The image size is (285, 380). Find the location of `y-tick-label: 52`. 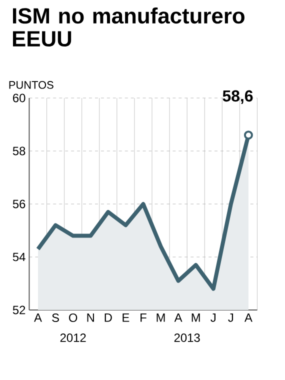

y-tick-label: 52 is located at coordinates (19, 310).